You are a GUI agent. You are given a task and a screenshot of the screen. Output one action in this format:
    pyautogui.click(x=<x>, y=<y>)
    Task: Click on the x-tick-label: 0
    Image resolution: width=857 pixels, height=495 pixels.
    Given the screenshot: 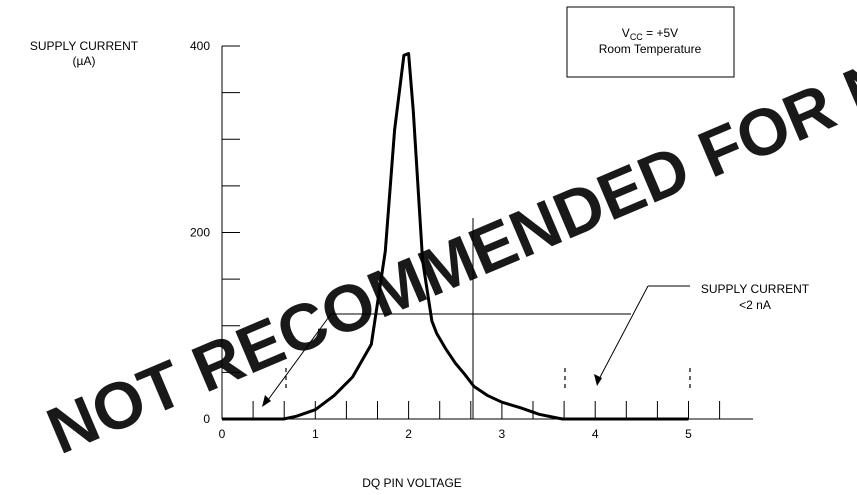 What is the action you would take?
    pyautogui.click(x=222, y=434)
    